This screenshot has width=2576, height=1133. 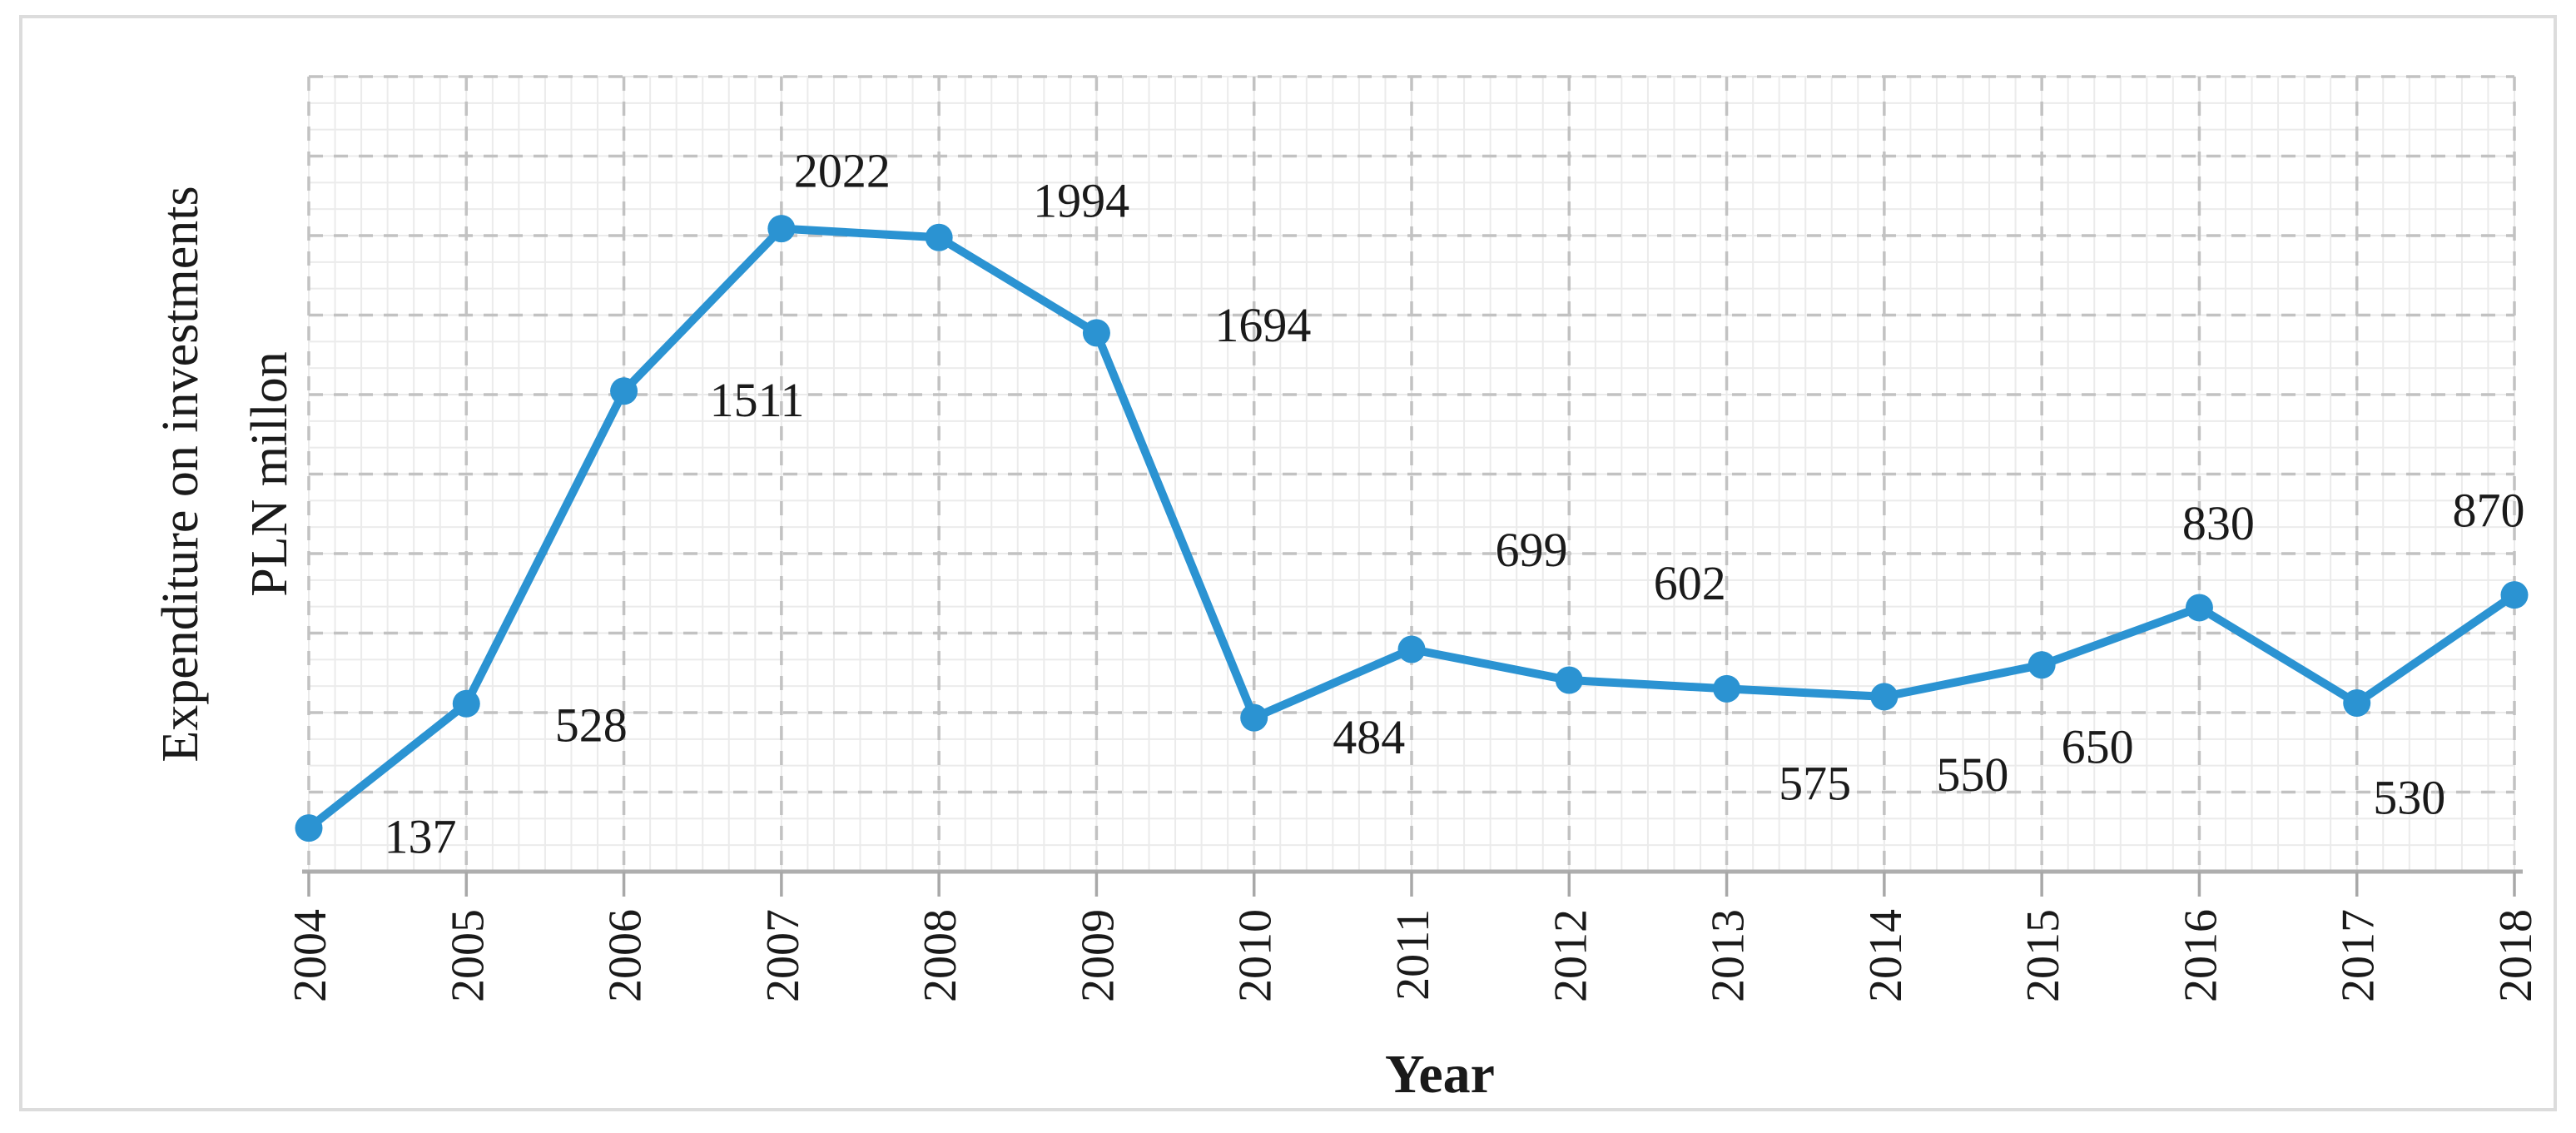 What do you see at coordinates (2043, 955) in the screenshot?
I see `x-tick-label: 2015` at bounding box center [2043, 955].